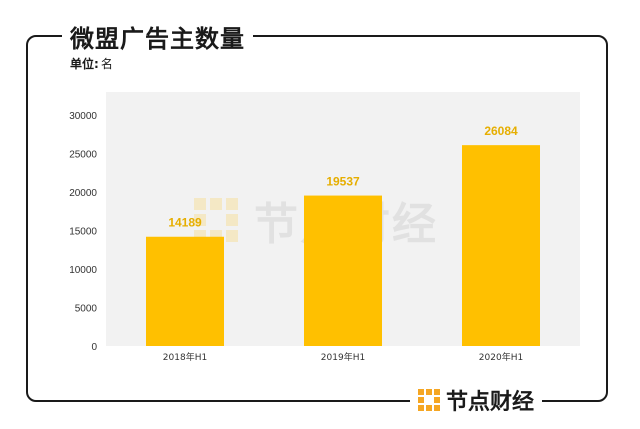 Image resolution: width=640 pixels, height=429 pixels. What do you see at coordinates (185, 357) in the screenshot?
I see `x-tick-label: 2018年H1` at bounding box center [185, 357].